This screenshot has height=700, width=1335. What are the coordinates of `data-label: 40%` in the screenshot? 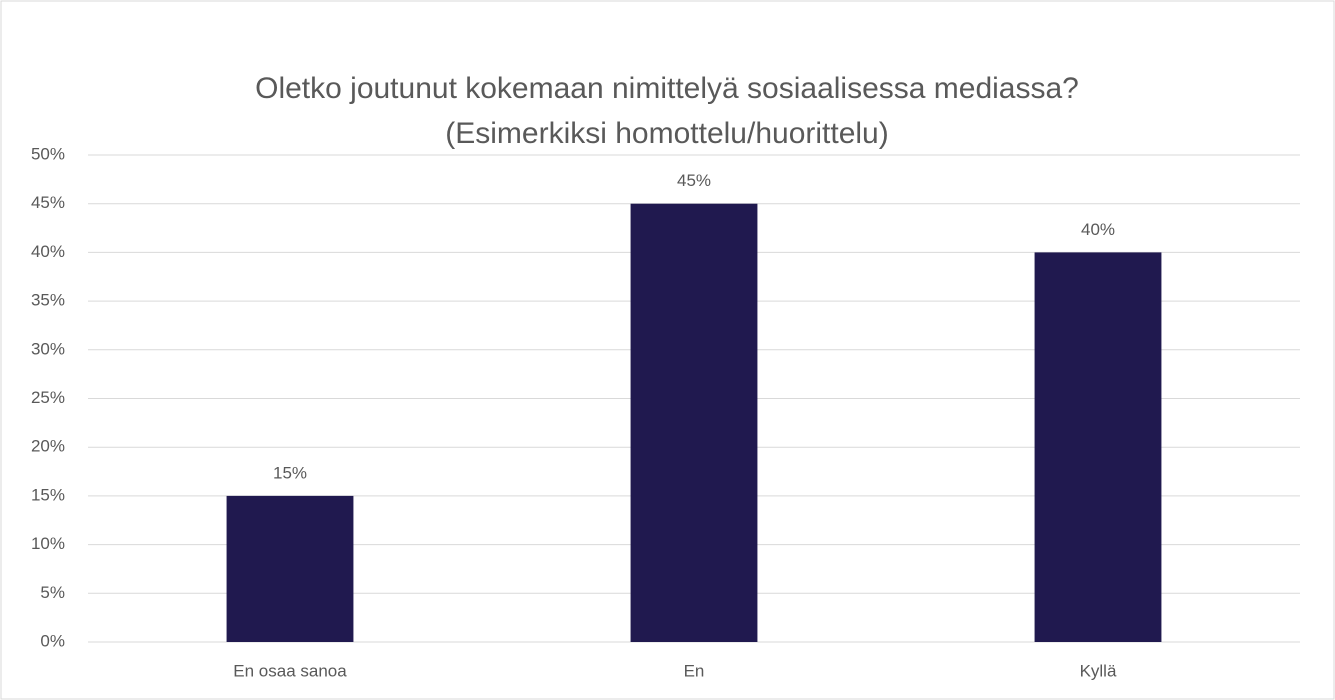 It's located at (1098, 229).